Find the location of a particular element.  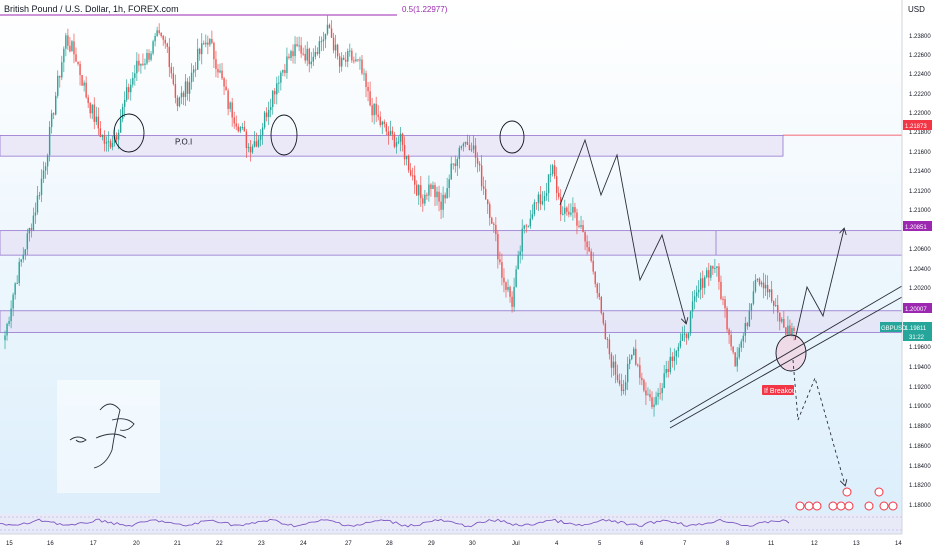

price-label-text: 1.21873 is located at coordinates (916, 127).